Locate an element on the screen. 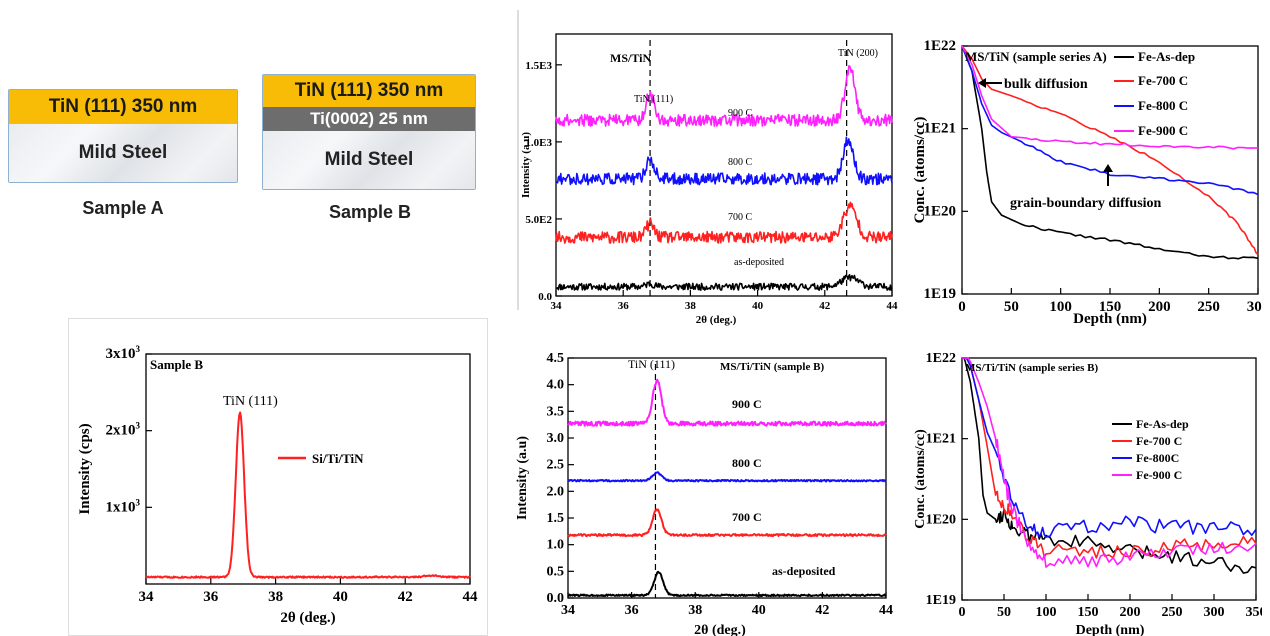 Image resolution: width=1270 pixels, height=636 pixels. legend: Fe-As-dep Fe-700 C Fe-800C Fe-900 C is located at coordinates (1150, 449).